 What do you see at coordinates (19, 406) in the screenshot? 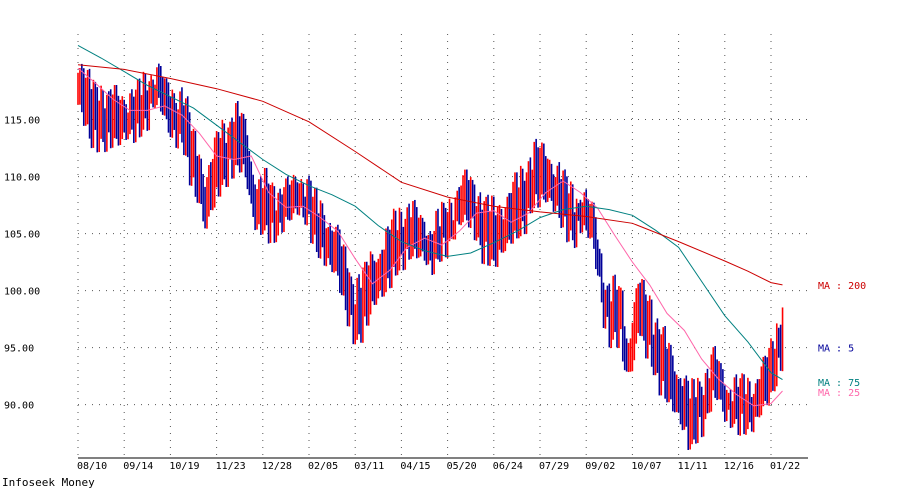
I see `y-tick-label: 90.00` at bounding box center [19, 406].